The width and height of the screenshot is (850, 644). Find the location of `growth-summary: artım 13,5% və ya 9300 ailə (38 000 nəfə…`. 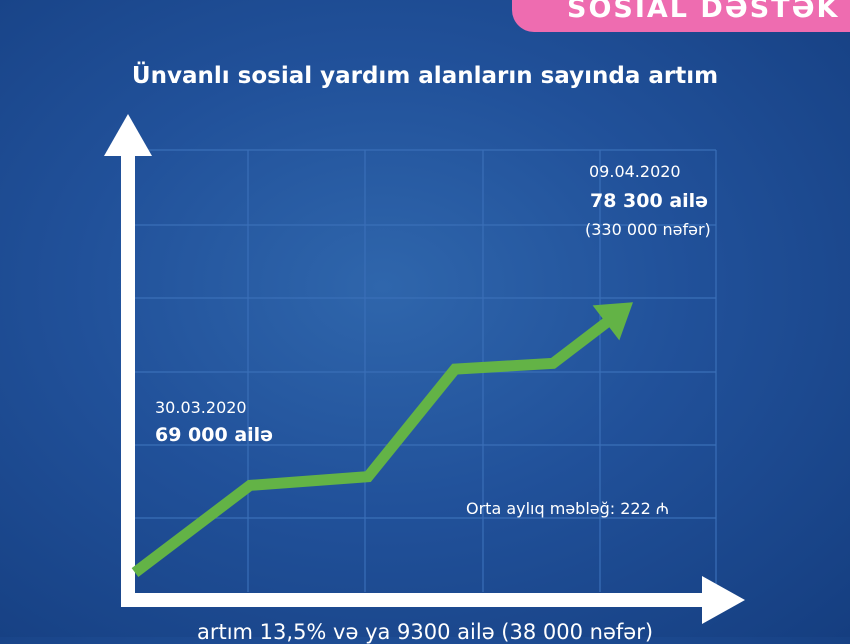

growth-summary: artım 13,5% və ya 9300 ailə (38 000 nəfə… is located at coordinates (425, 632).